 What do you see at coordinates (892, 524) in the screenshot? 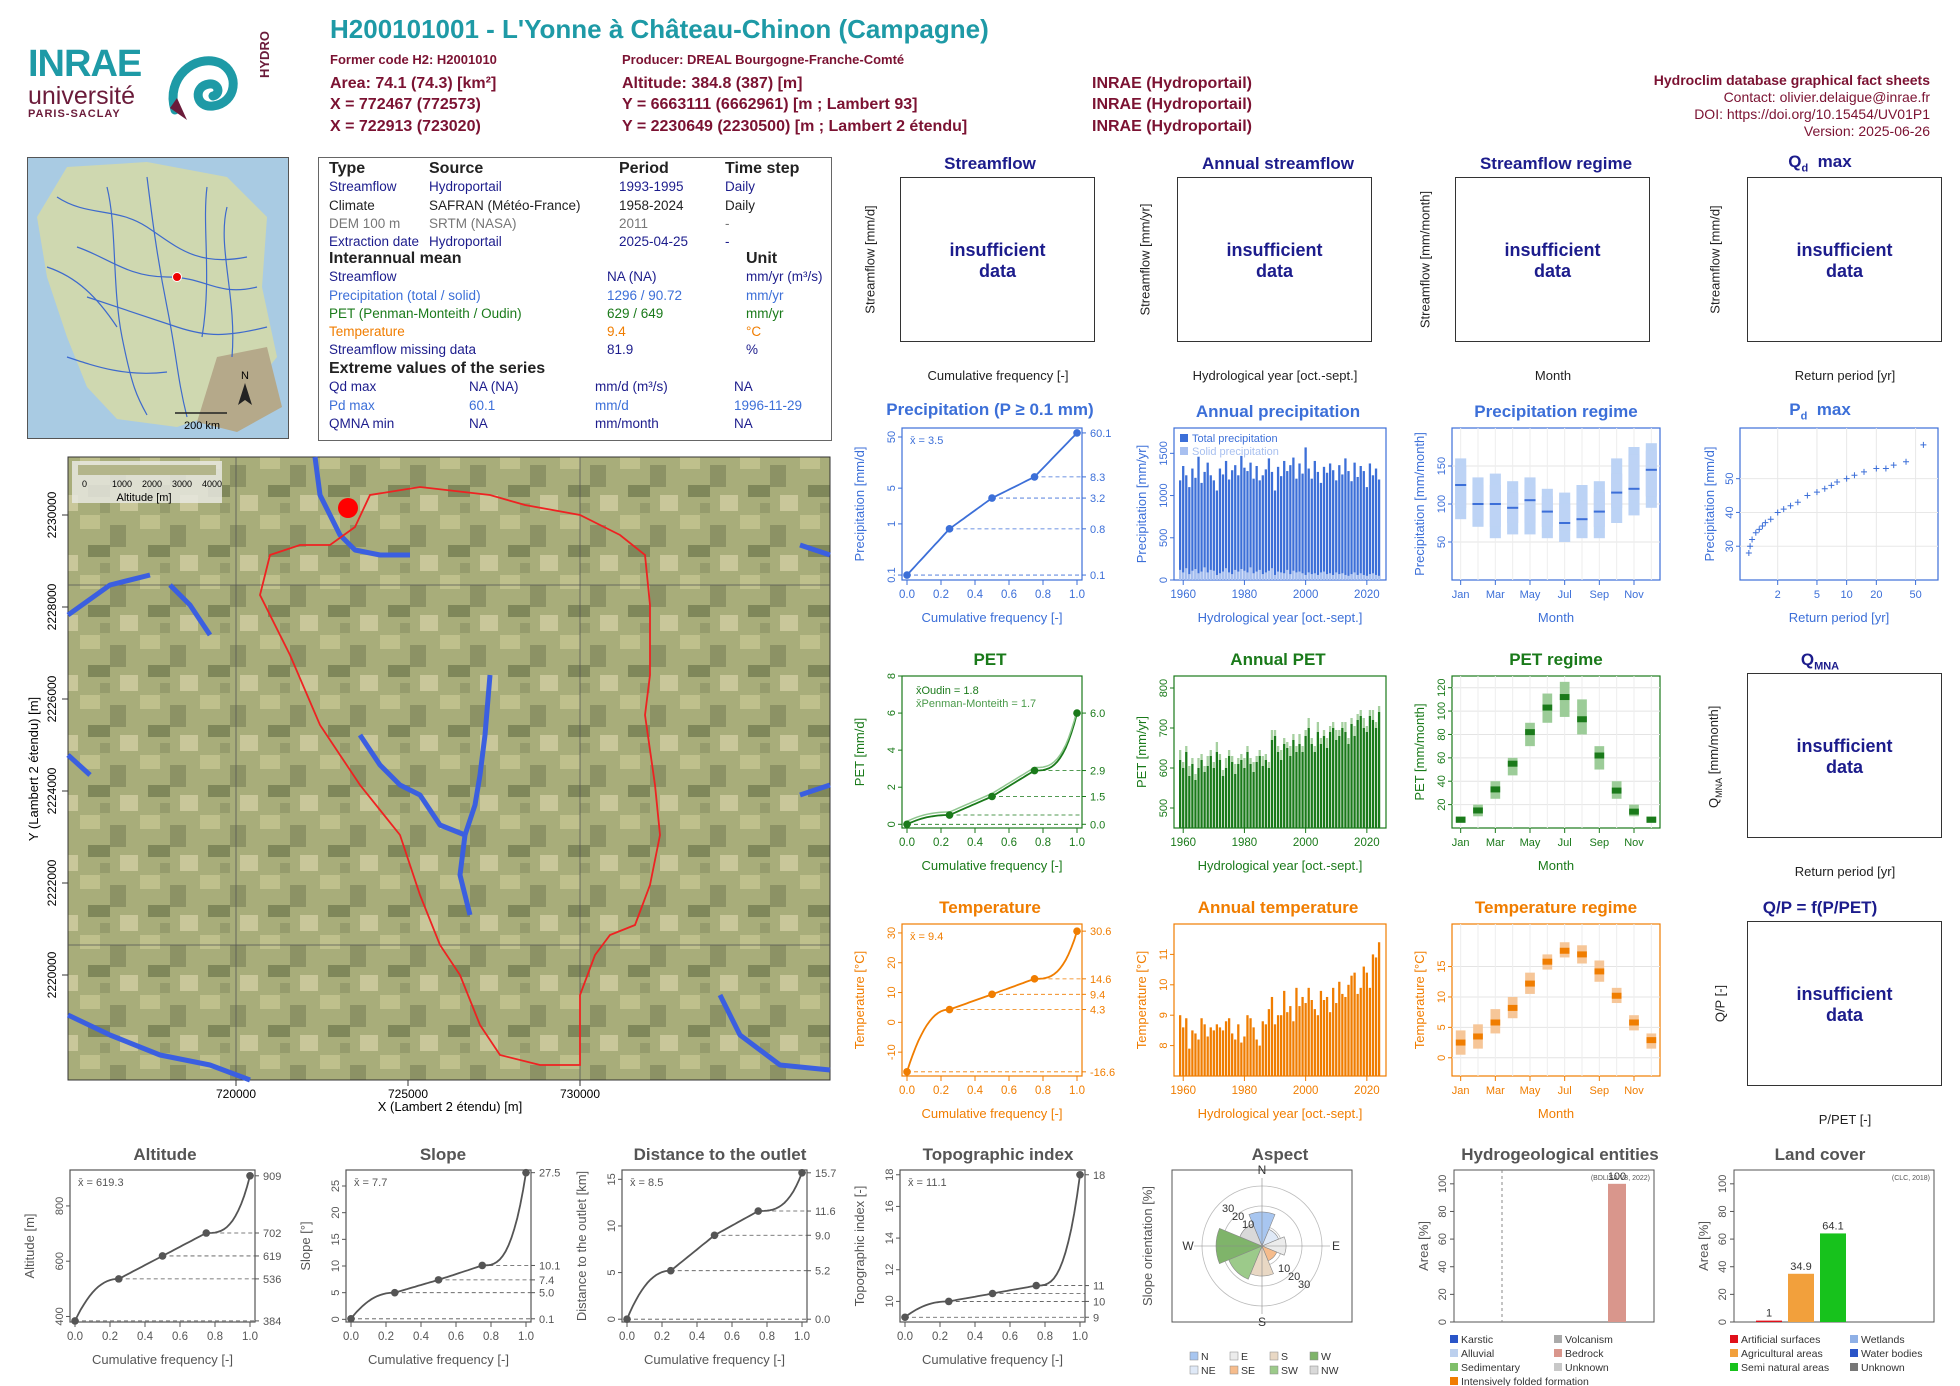
I see `y-tick-label: 1` at bounding box center [892, 524].